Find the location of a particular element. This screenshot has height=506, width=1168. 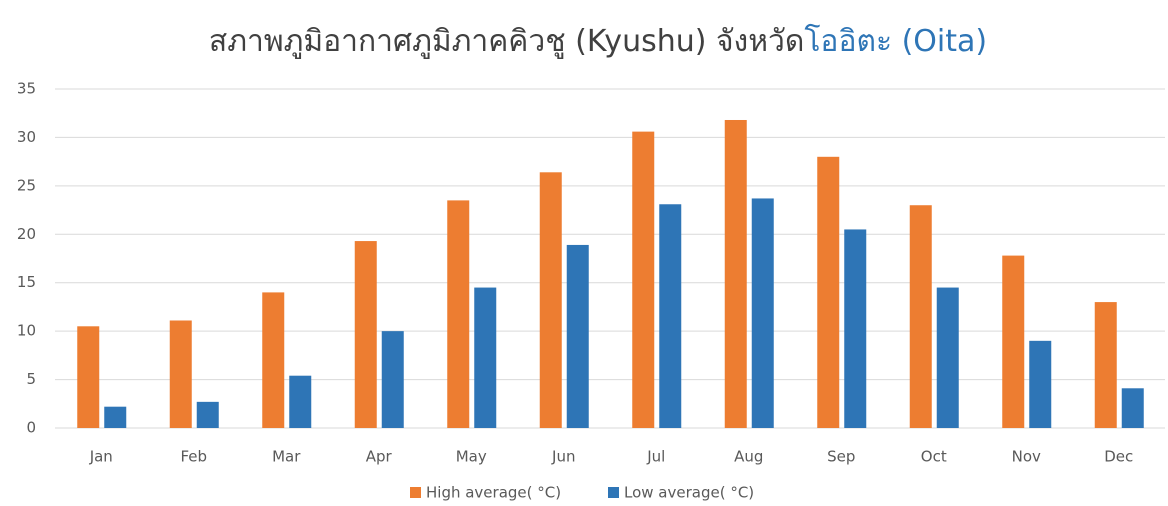

legend-label: Low average( °C) is located at coordinates (689, 493).